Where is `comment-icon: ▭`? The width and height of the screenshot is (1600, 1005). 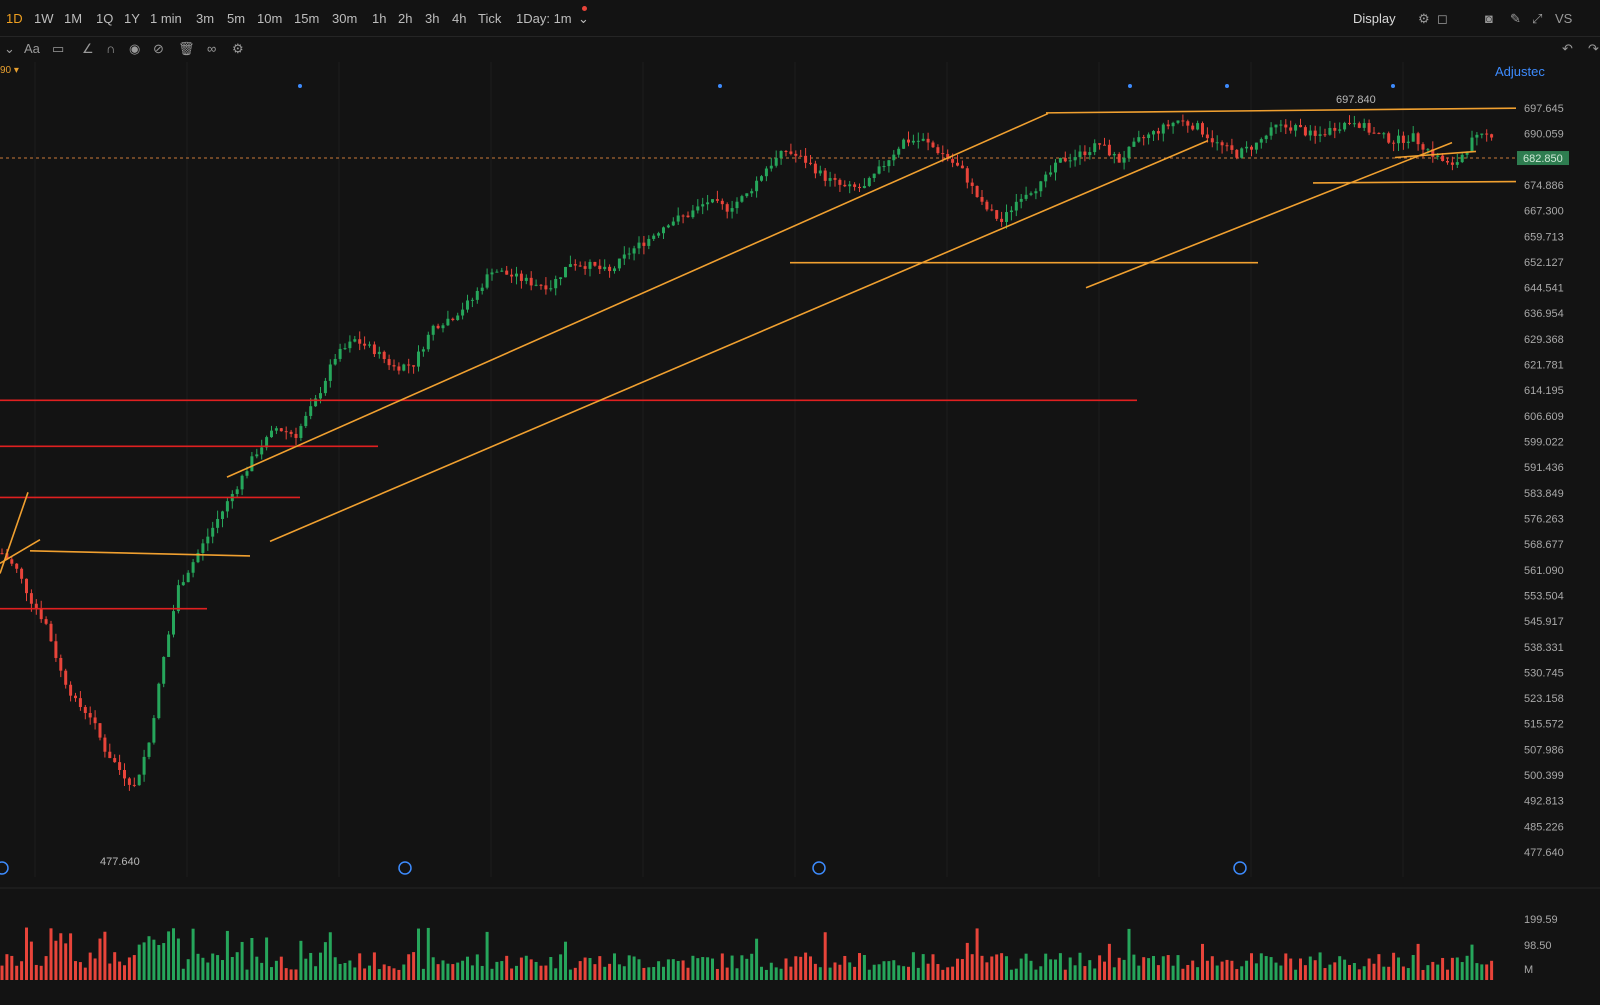
comment-icon: ▭ is located at coordinates (58, 48).